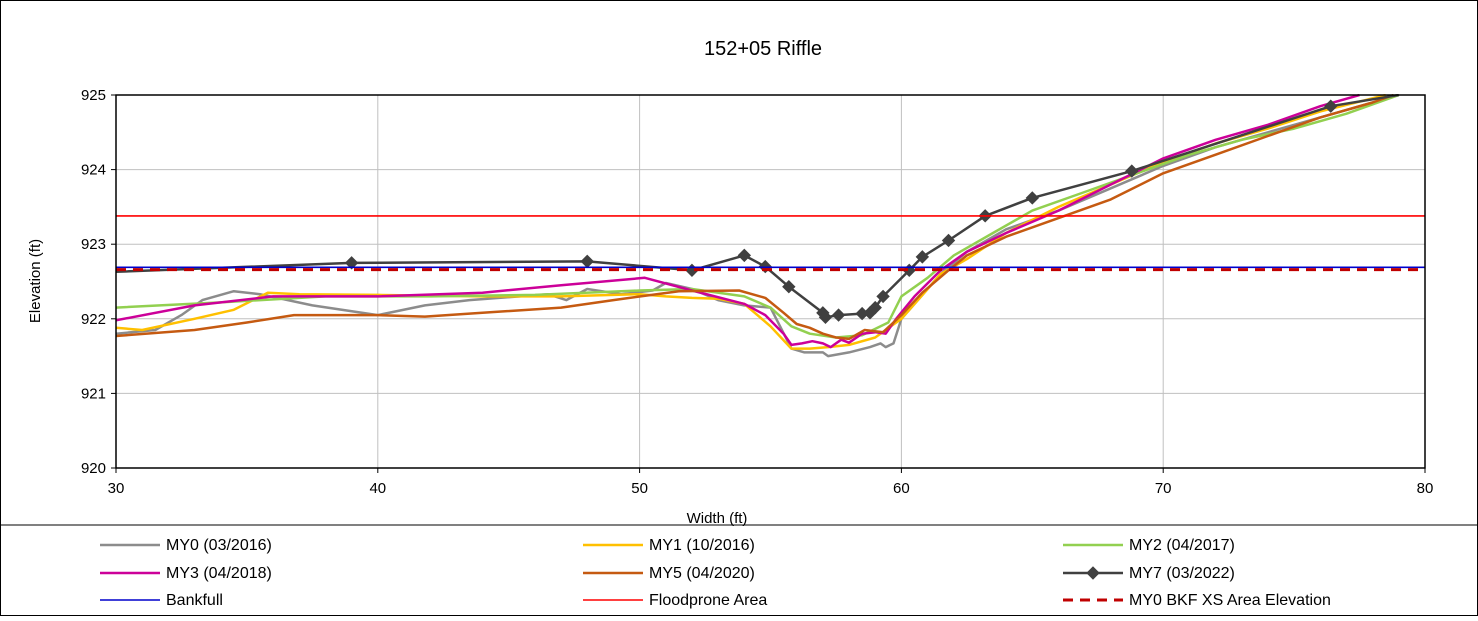  I want to click on y-axis-label: Elevation (ft), so click(35, 281).